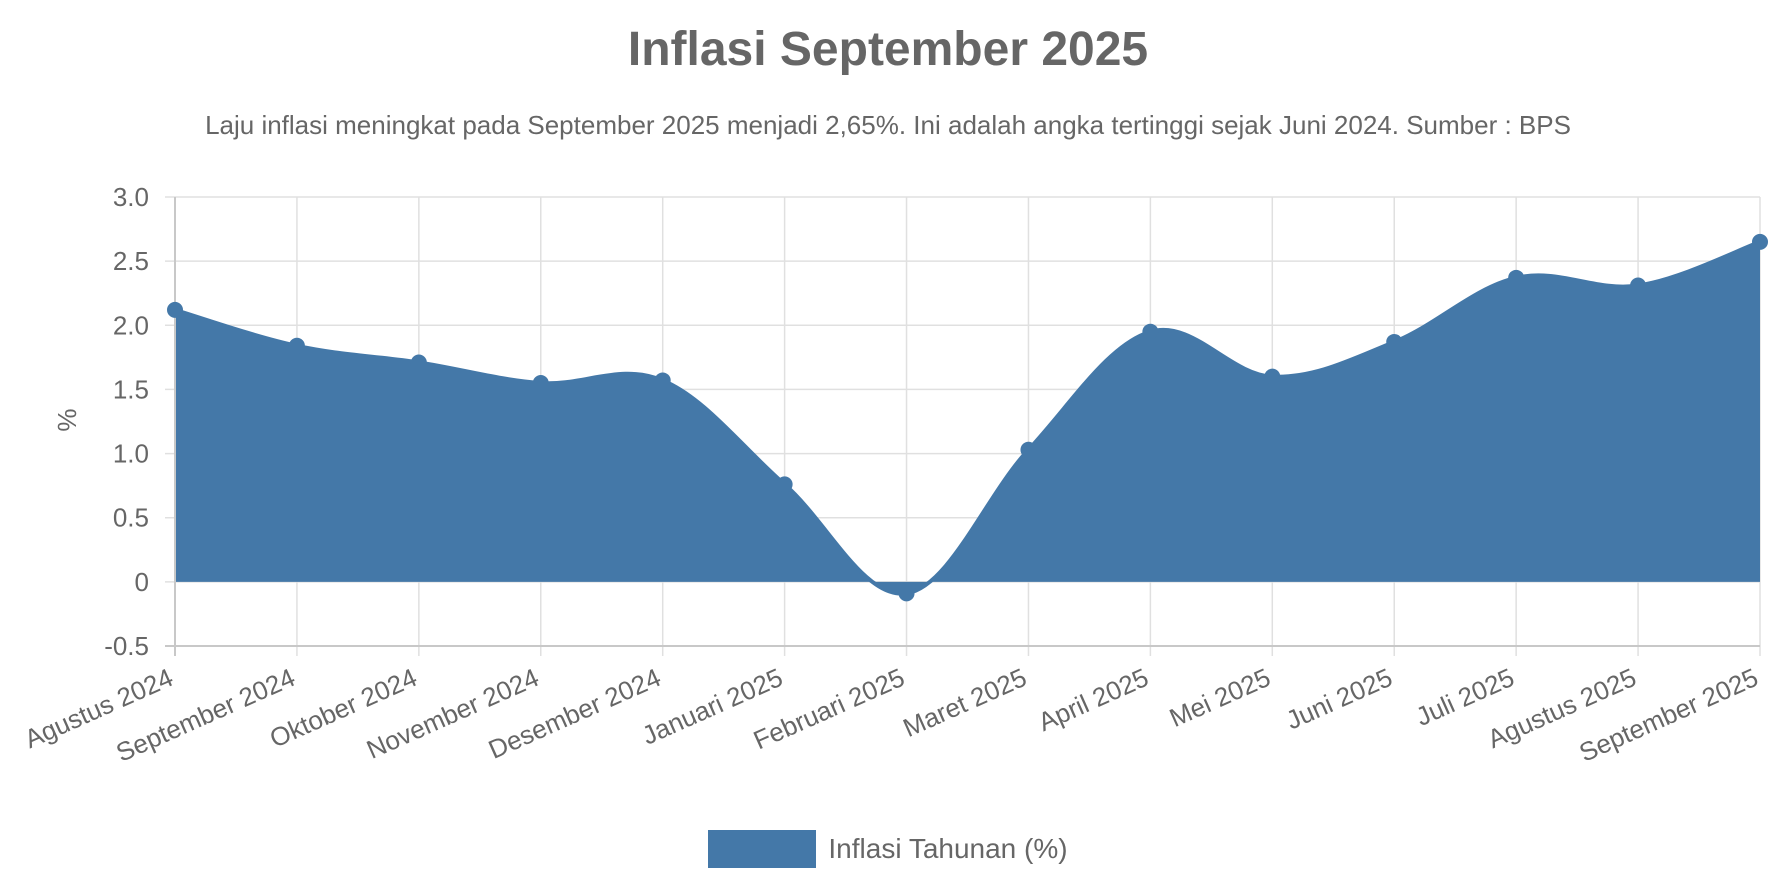  What do you see at coordinates (948, 848) in the screenshot?
I see `legend-label: Inflasi Tahunan (%)` at bounding box center [948, 848].